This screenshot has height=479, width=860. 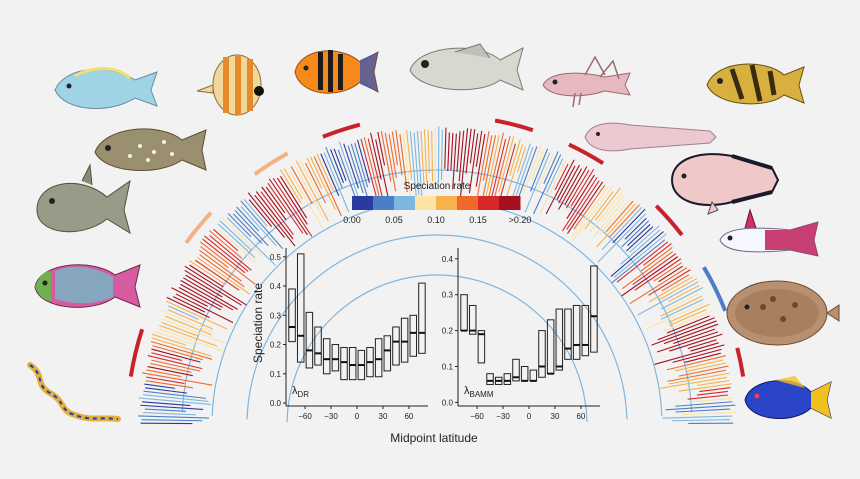 What do you see at coordinates (520, 220) in the screenshot?
I see `colorbar-tick-label: >0.20` at bounding box center [520, 220].